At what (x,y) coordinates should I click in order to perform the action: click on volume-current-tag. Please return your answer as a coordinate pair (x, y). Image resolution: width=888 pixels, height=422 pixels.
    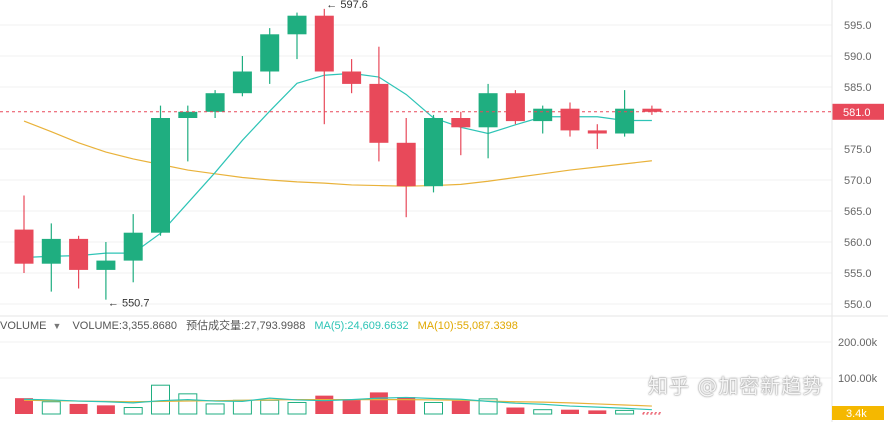
    Looking at the image, I should click on (858, 413).